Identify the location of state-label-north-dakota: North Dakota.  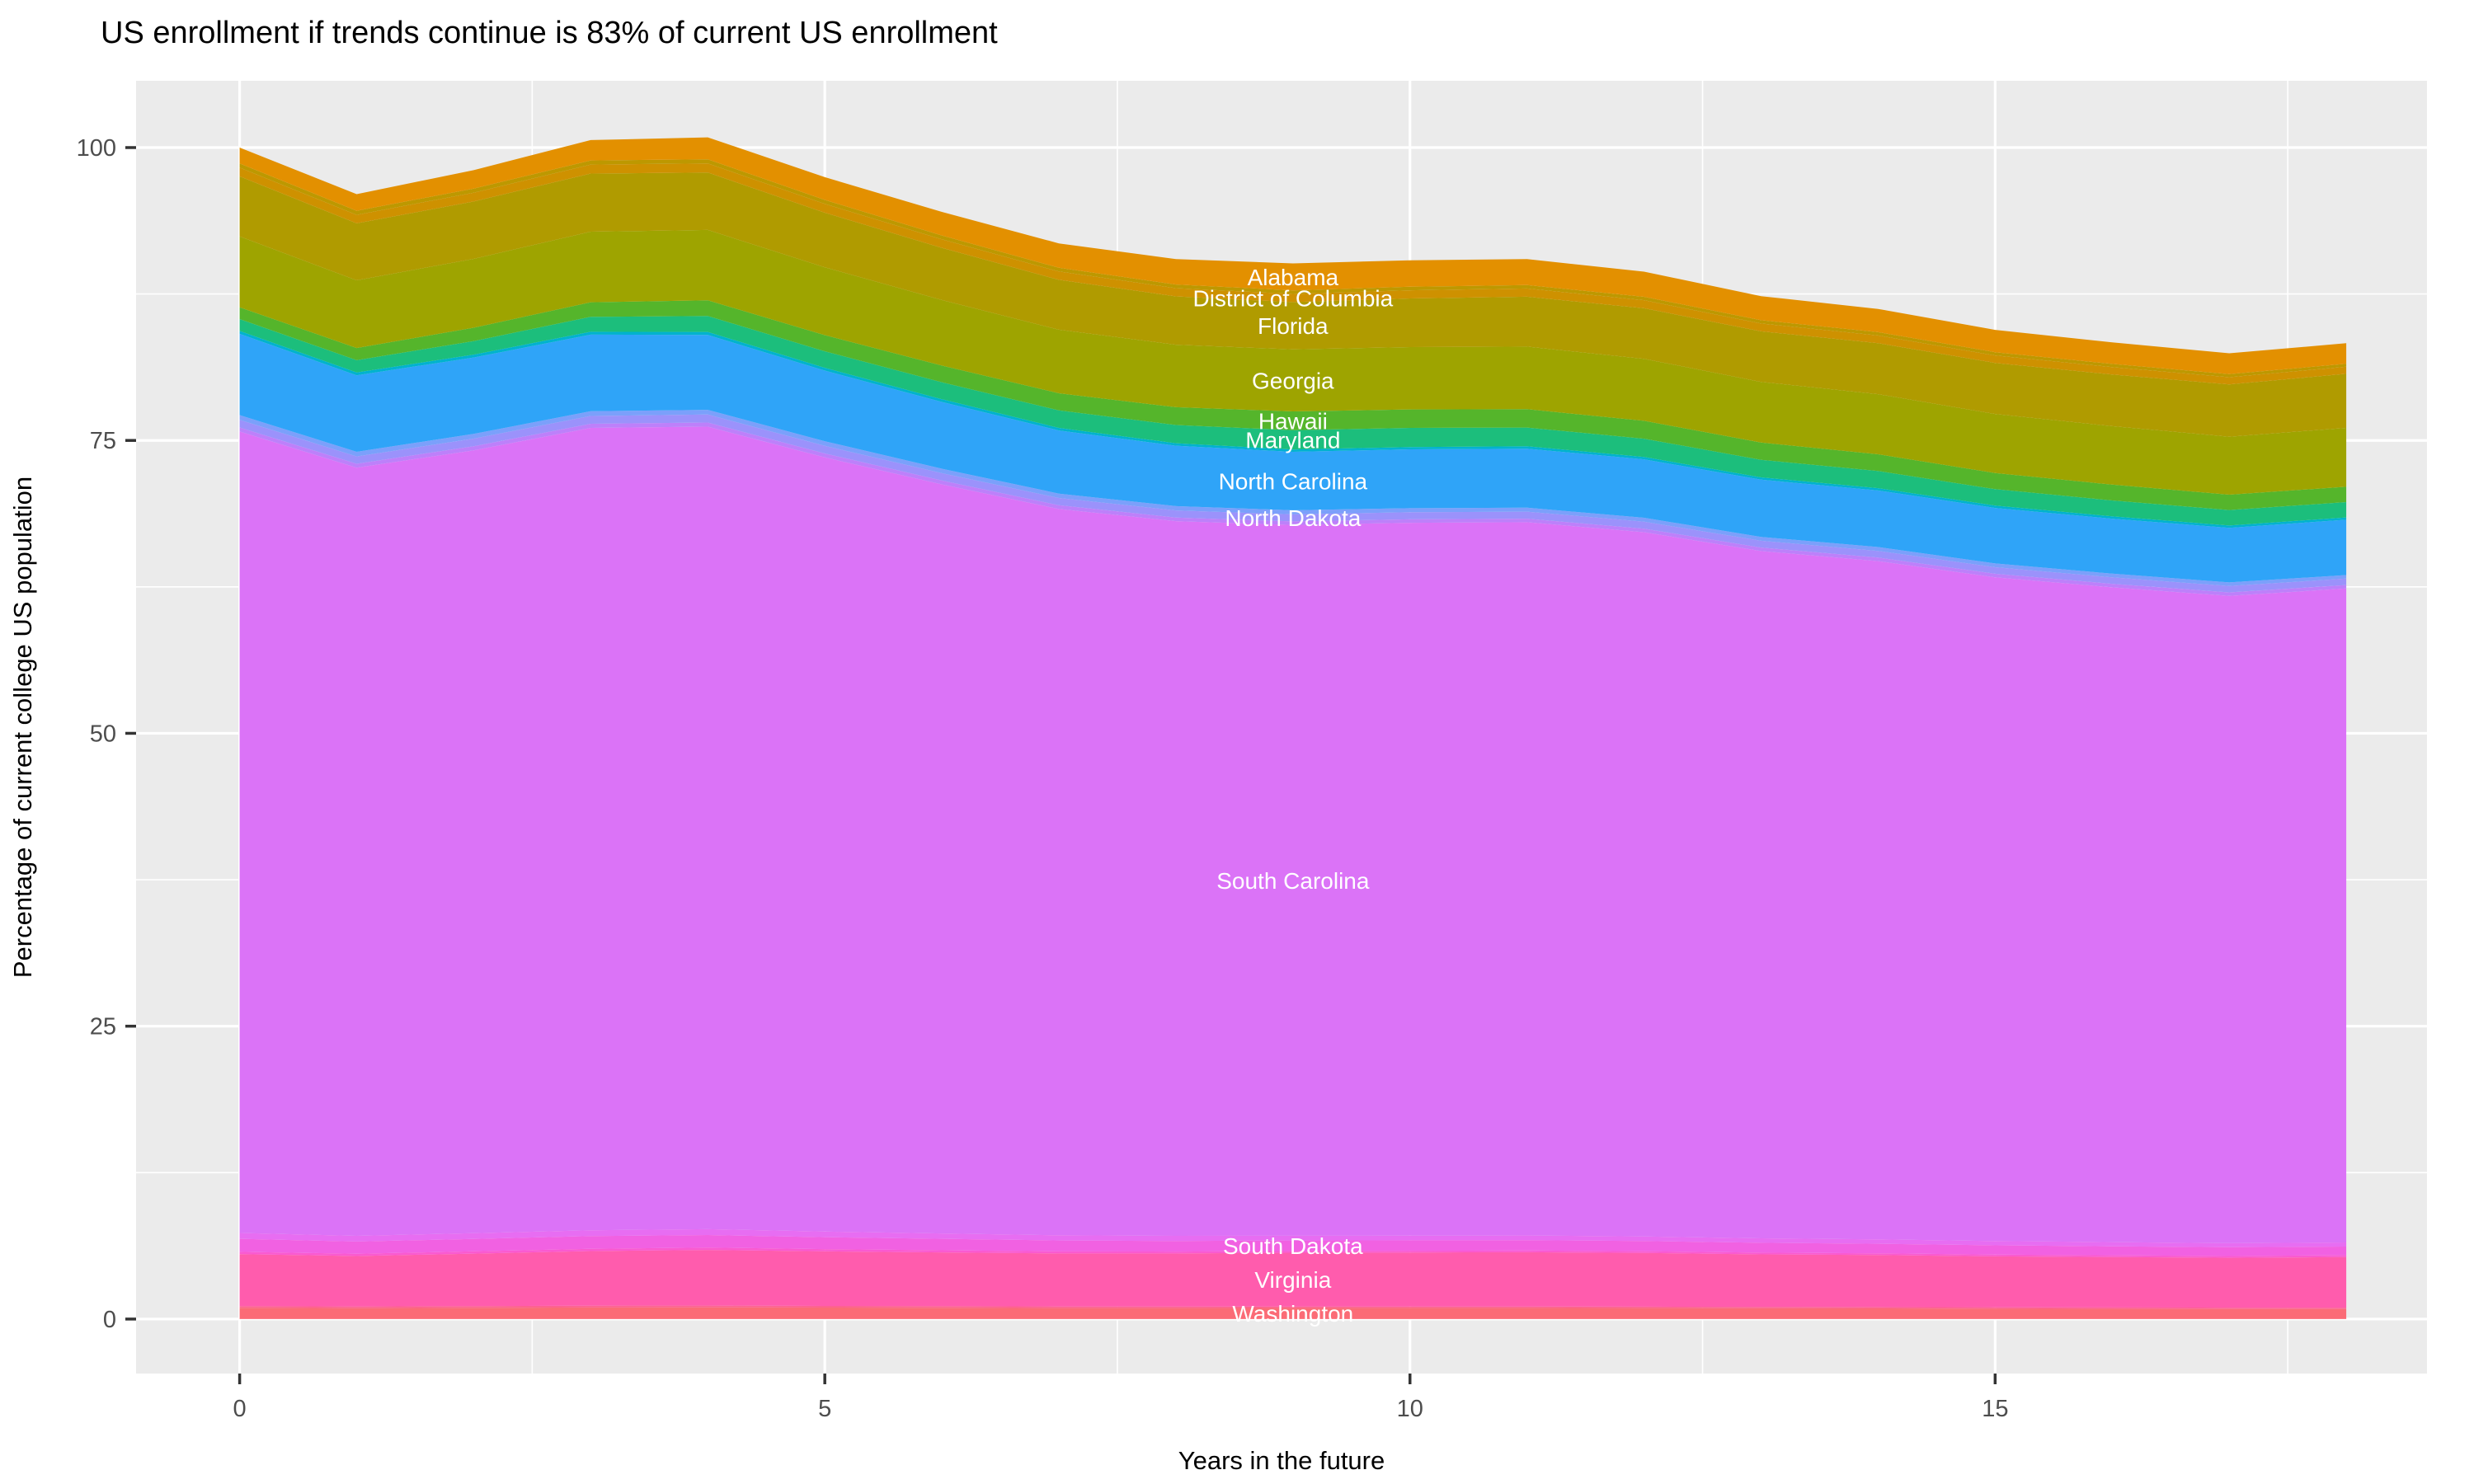
(1293, 518).